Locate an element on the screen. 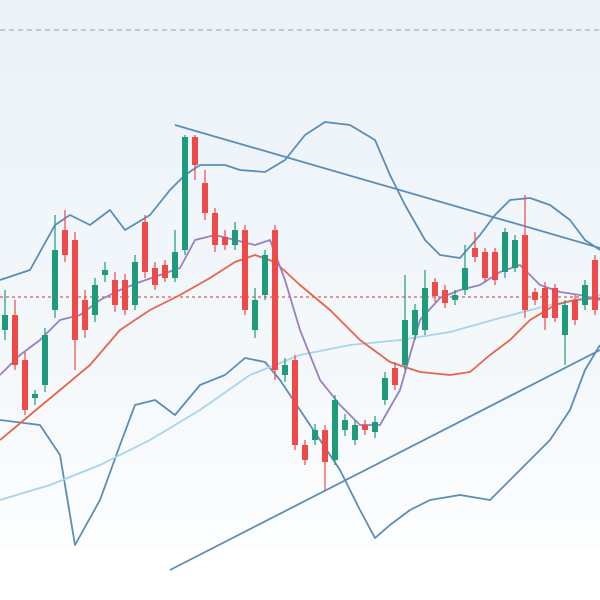 The width and height of the screenshot is (600, 600). bottom-margin is located at coordinates (300, 574).